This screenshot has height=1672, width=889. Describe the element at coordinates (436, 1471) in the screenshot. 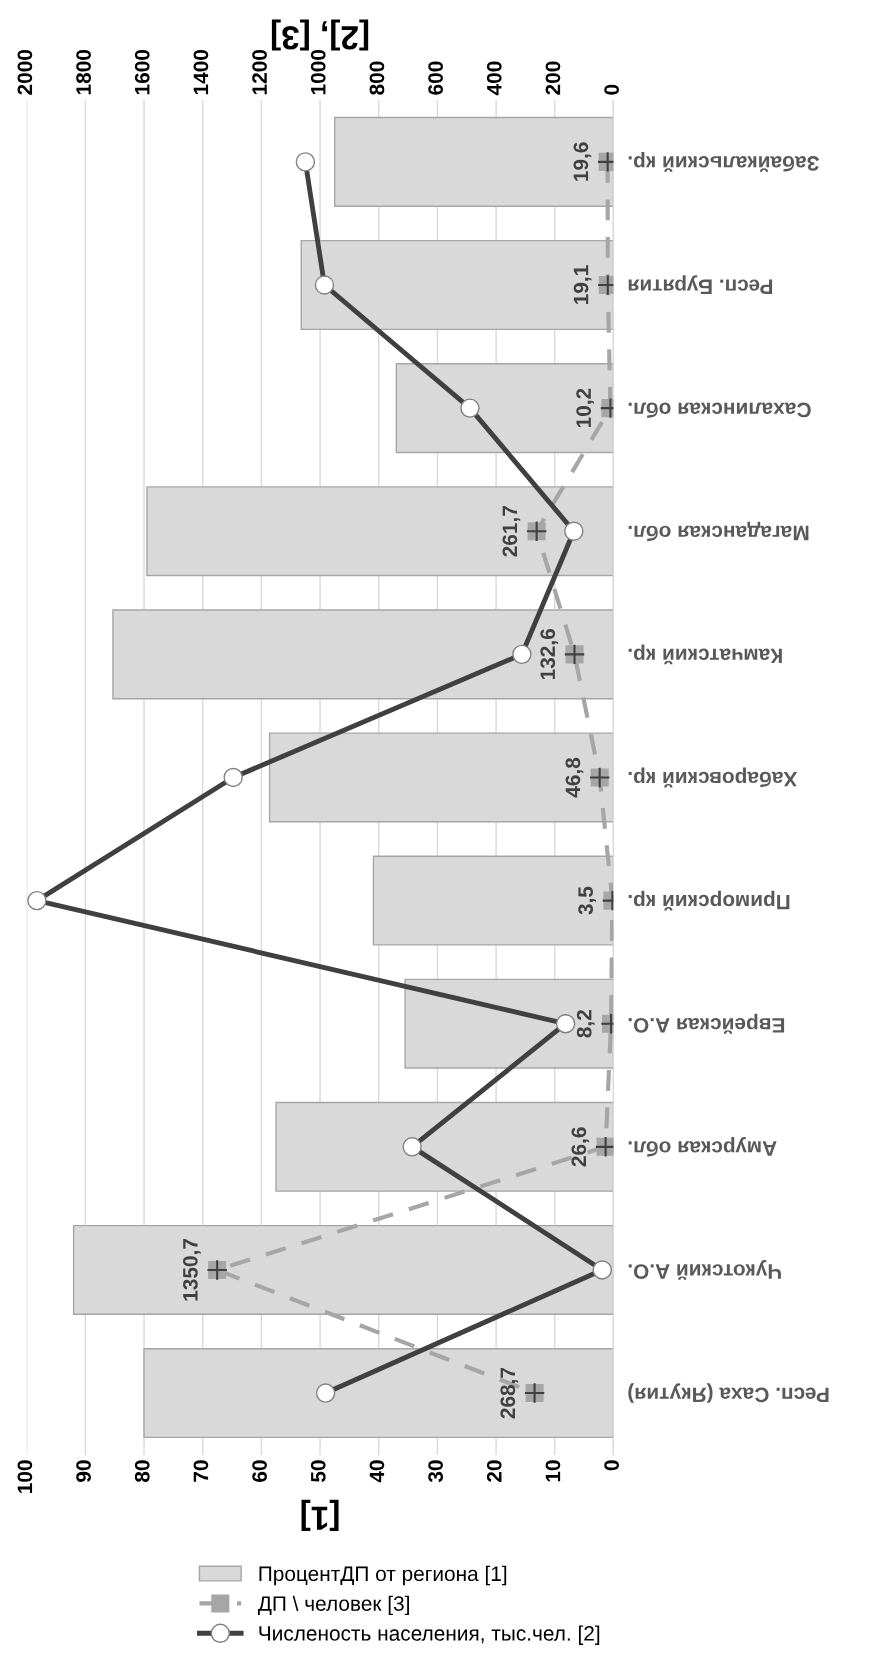

I see `x-tick-label: 30` at that location.